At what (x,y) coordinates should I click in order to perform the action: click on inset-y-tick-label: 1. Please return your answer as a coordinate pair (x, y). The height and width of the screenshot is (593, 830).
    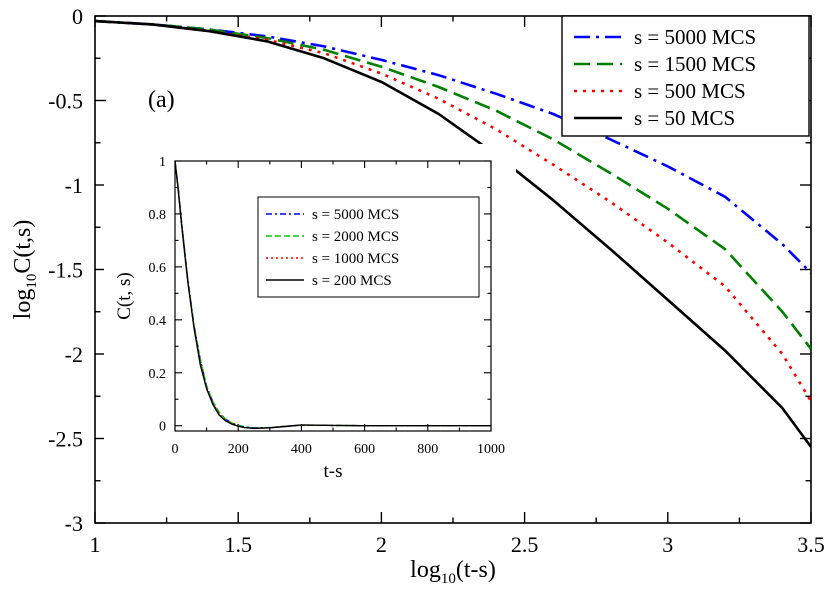
    Looking at the image, I should click on (162, 162).